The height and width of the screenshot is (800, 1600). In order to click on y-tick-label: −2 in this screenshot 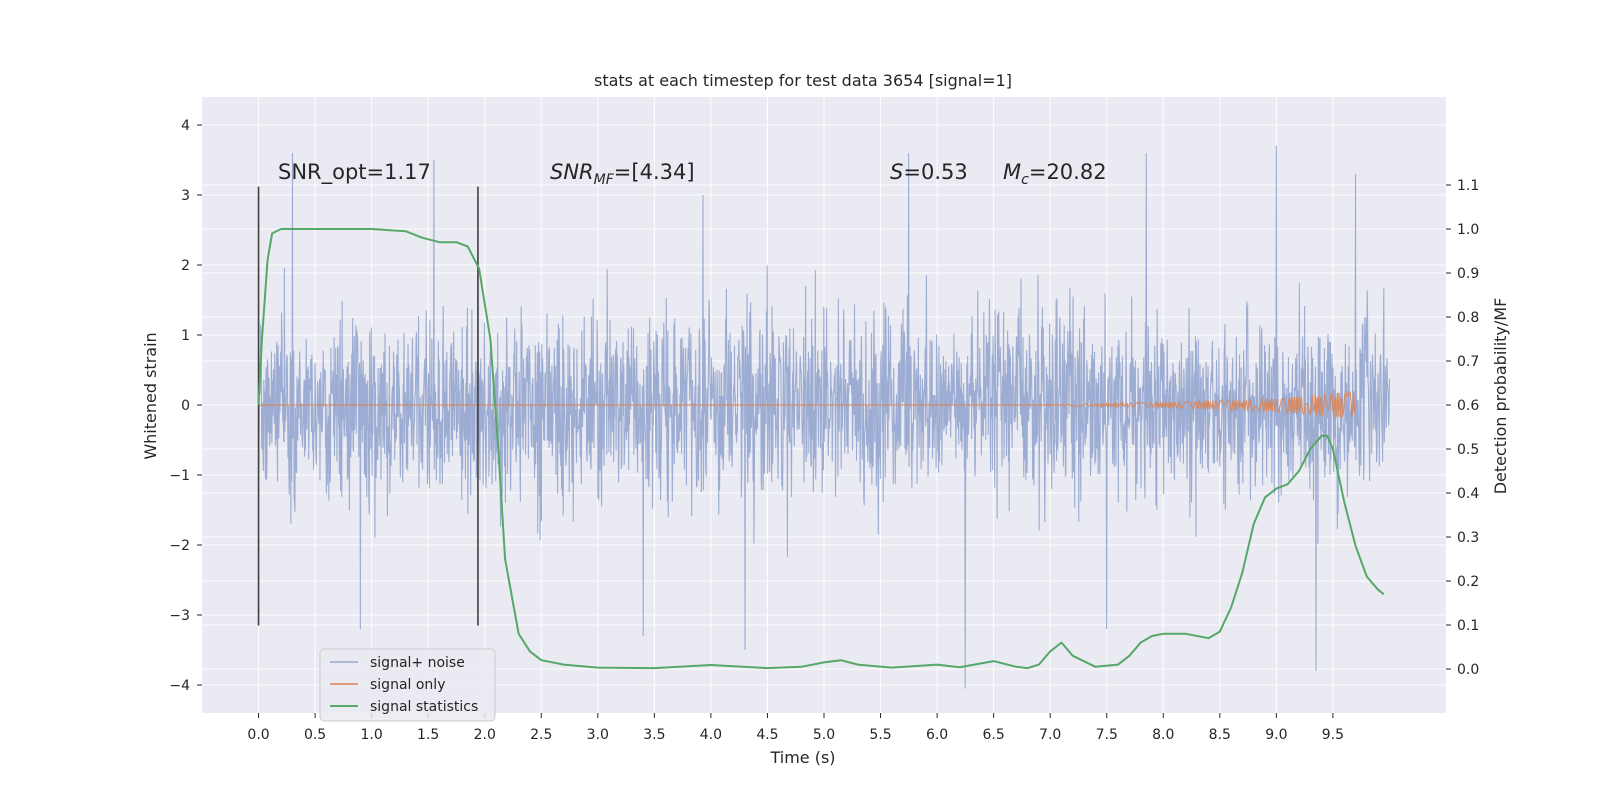, I will do `click(179, 546)`.